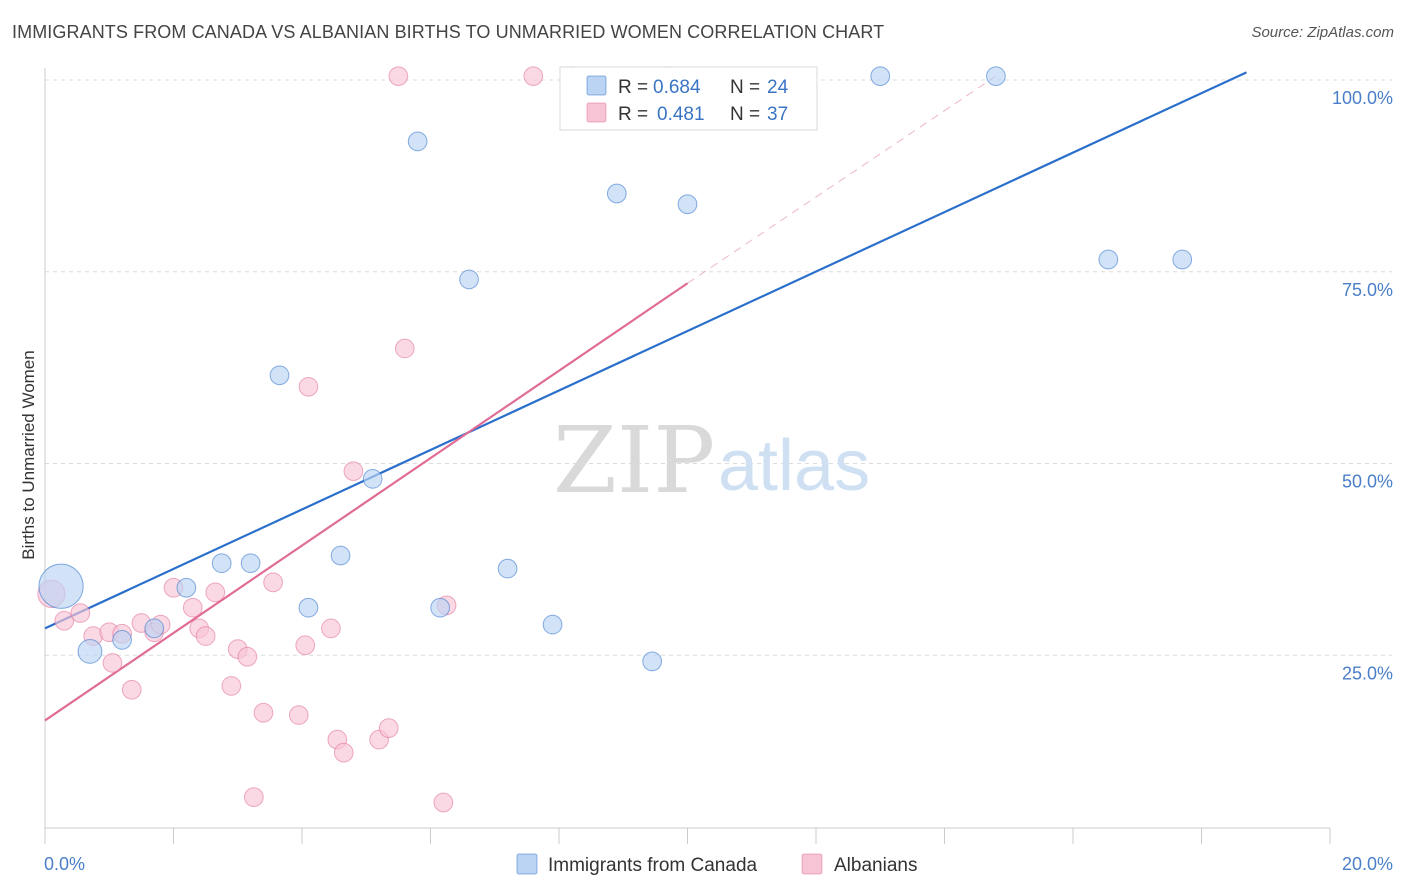 The width and height of the screenshot is (1406, 892). Describe the element at coordinates (1367, 482) in the screenshot. I see `y-tick-label: 50.0%` at that location.